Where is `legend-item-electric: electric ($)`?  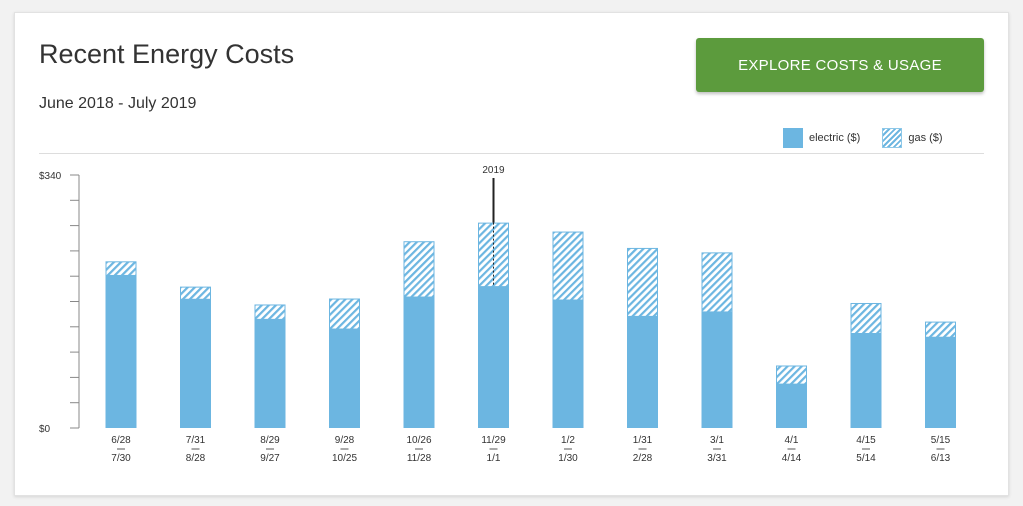
legend-item-electric: electric ($) is located at coordinates (821, 138).